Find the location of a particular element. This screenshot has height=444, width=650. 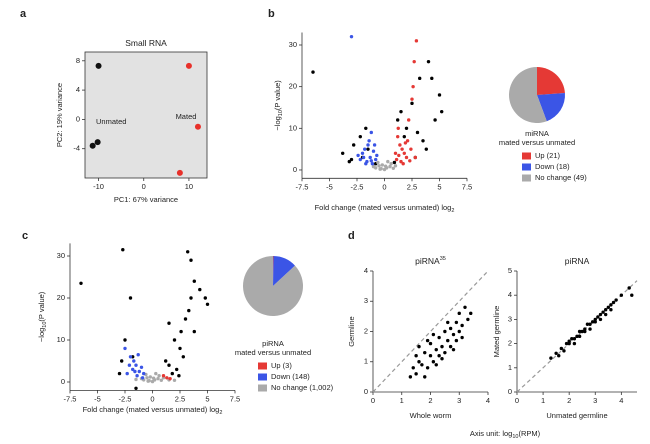

chart-title: piRNA35 is located at coordinates (430, 261).